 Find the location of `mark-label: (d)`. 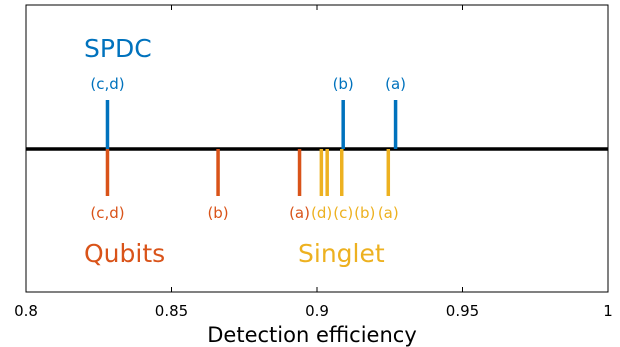

mark-label: (d) is located at coordinates (321, 213).